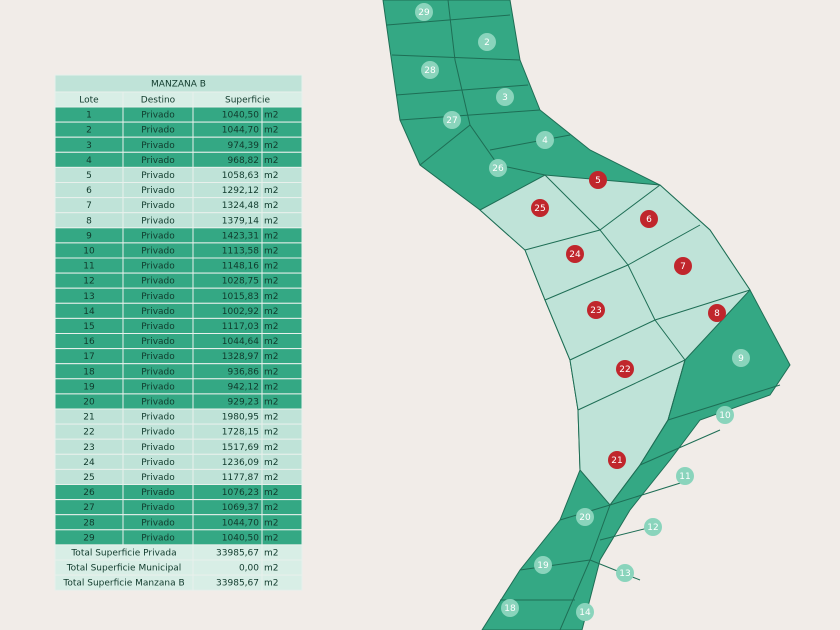  What do you see at coordinates (89, 463) in the screenshot?
I see `table-cell: 24` at bounding box center [89, 463].